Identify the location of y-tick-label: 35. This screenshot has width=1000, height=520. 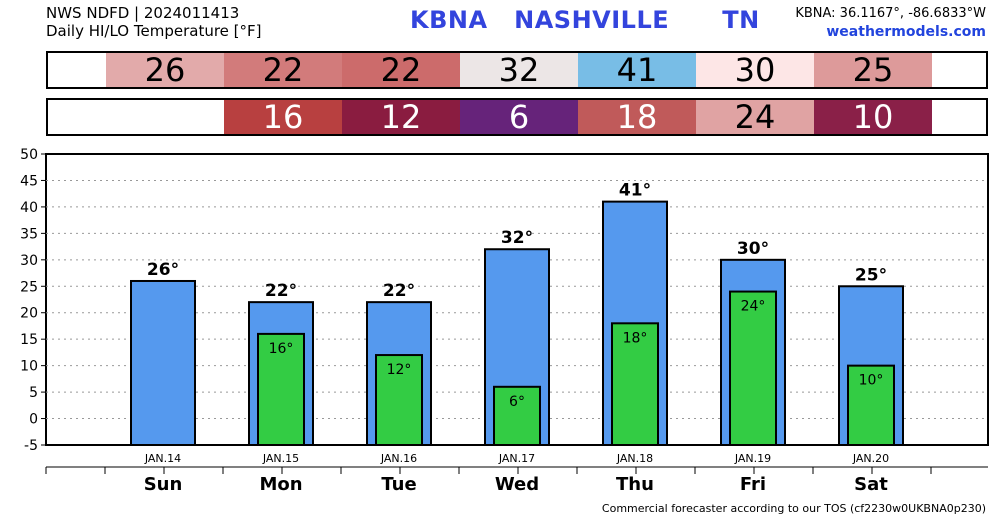
(29, 234).